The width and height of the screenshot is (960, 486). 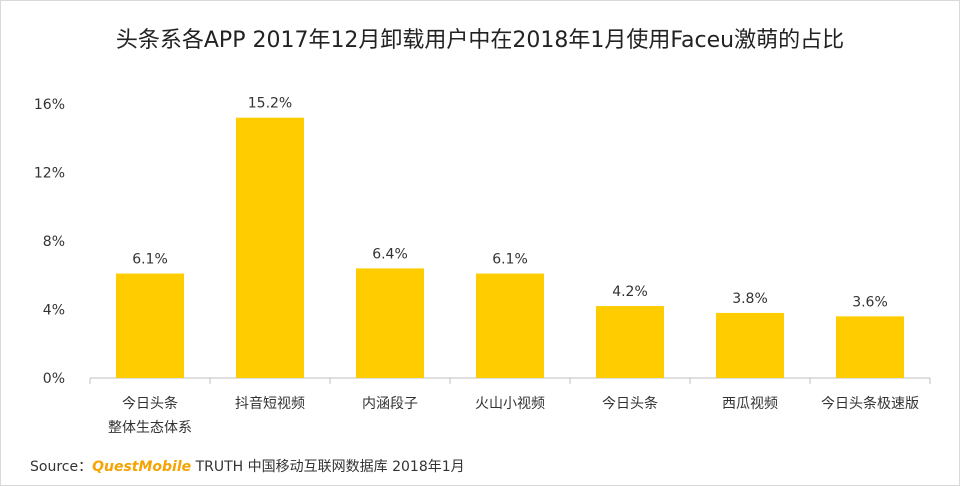 I want to click on data-label: 3.8%, so click(x=750, y=299).